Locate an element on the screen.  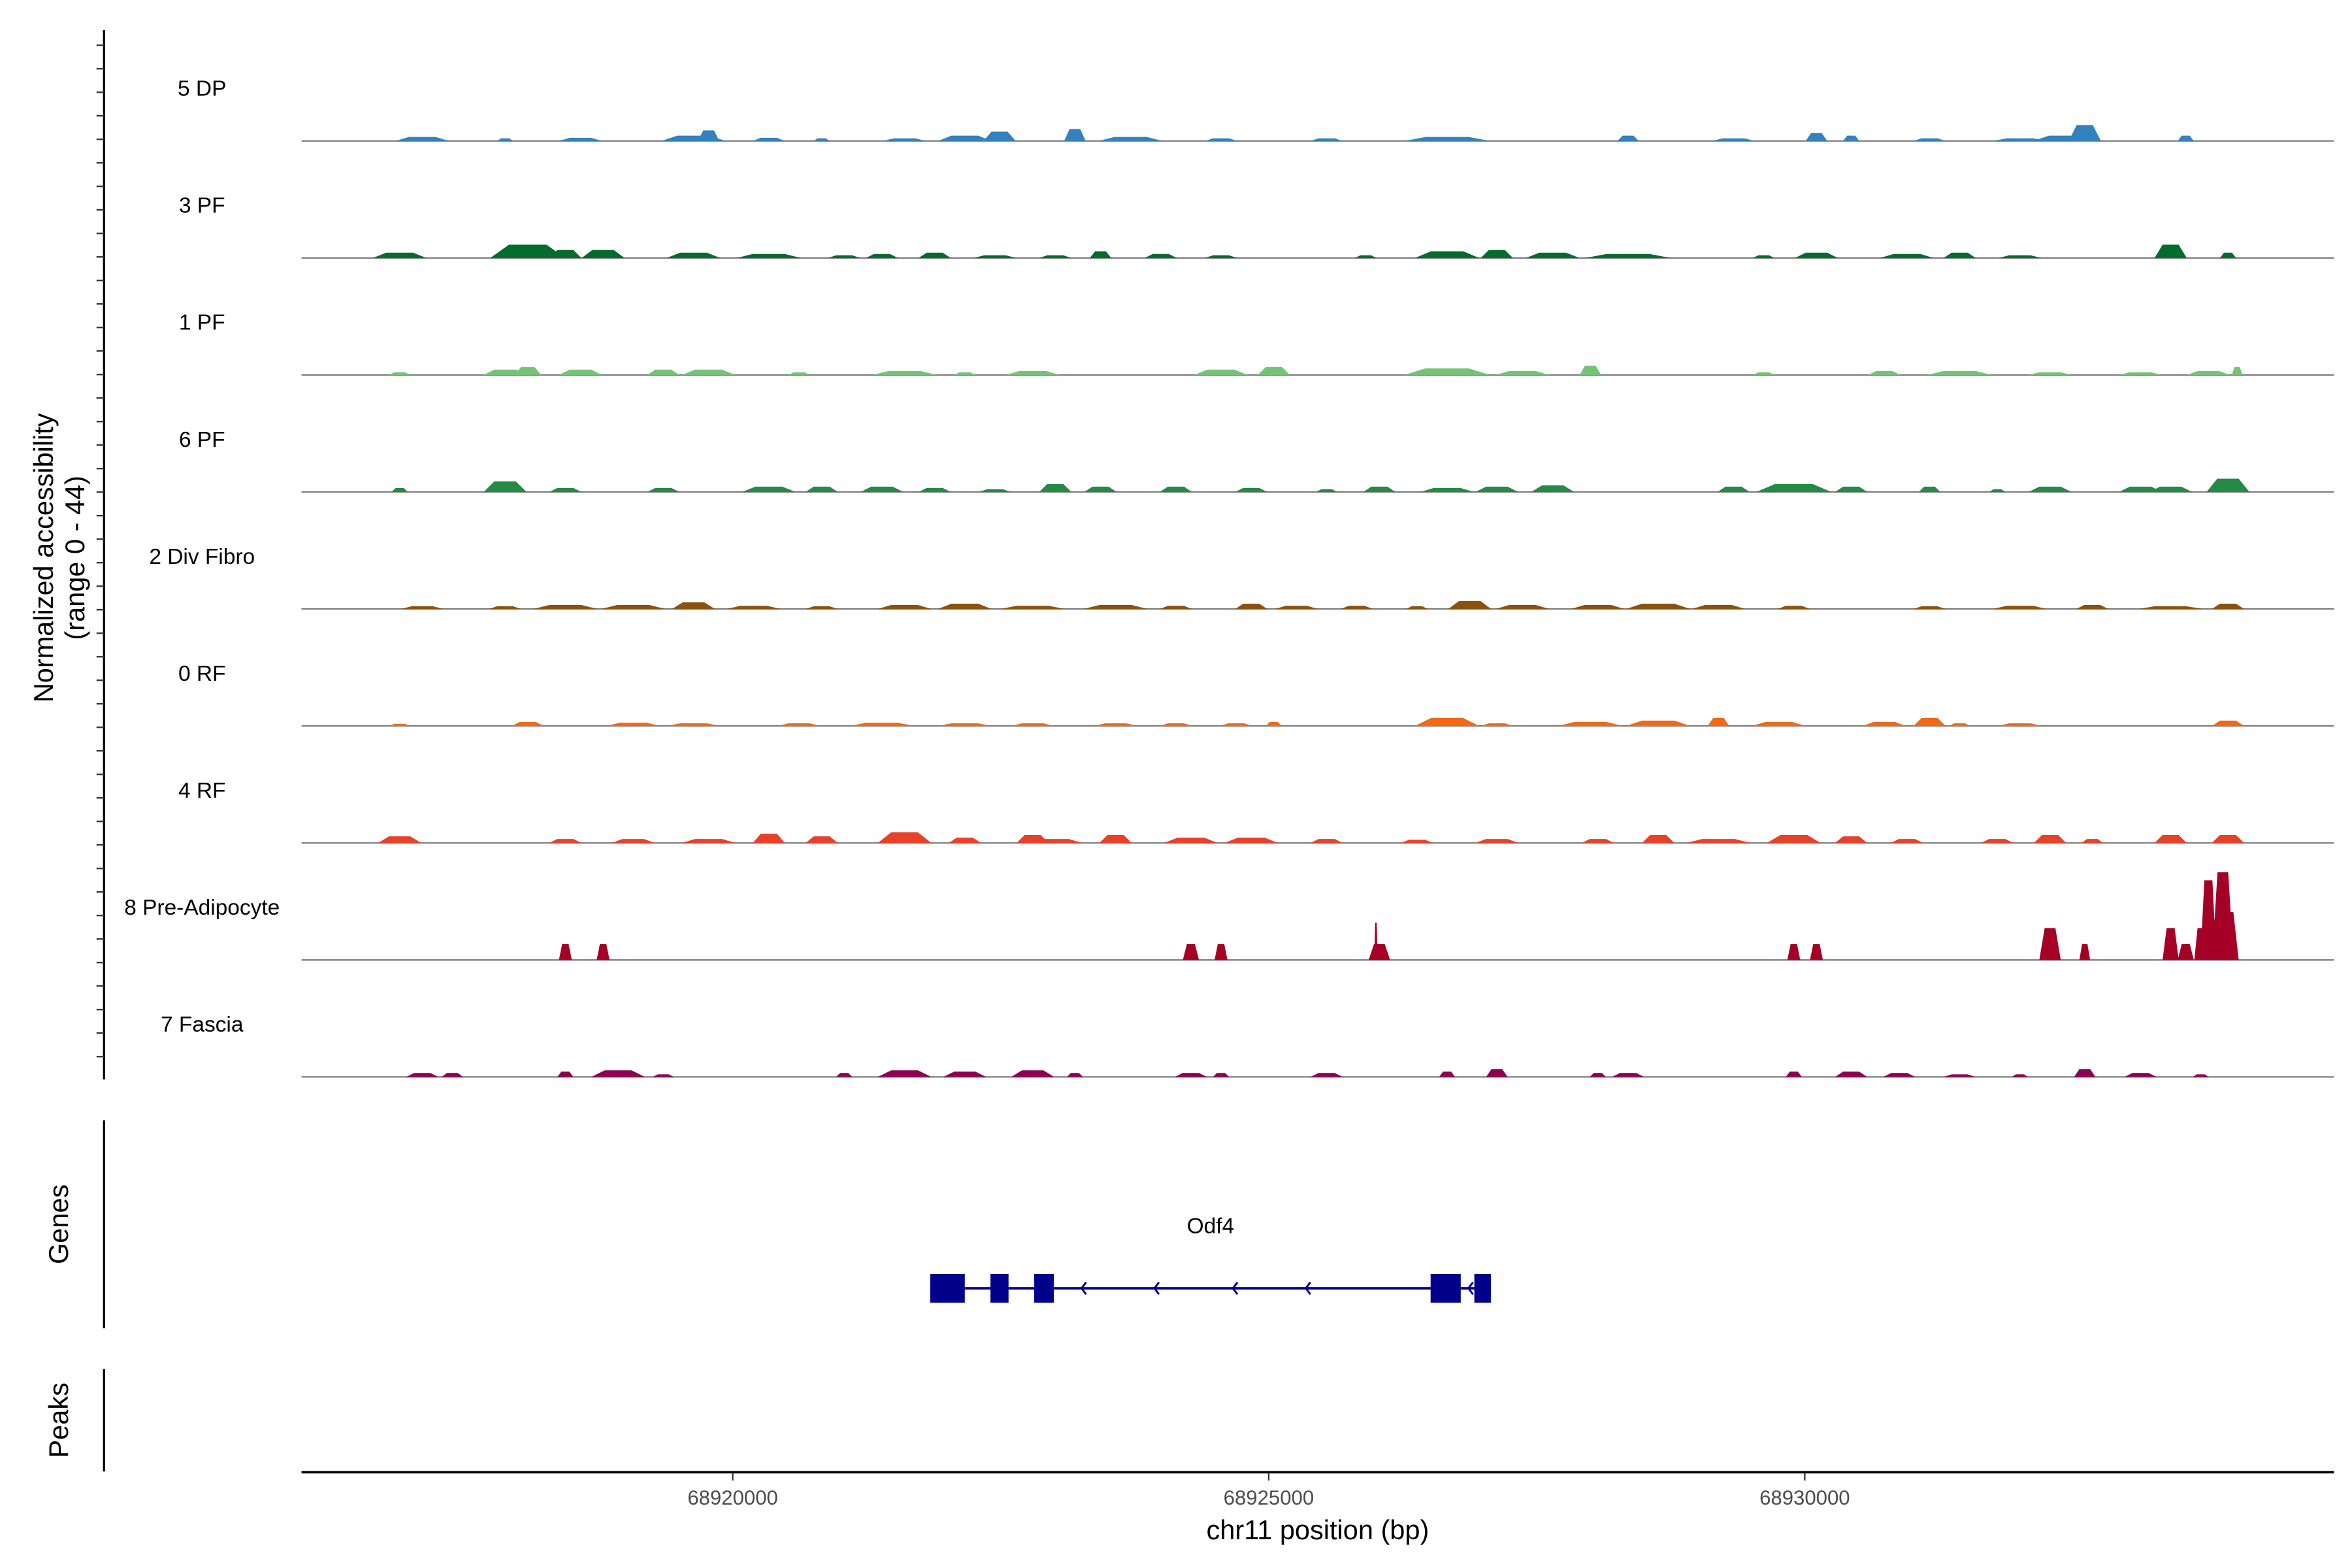
track-label: 1 PF is located at coordinates (202, 323).